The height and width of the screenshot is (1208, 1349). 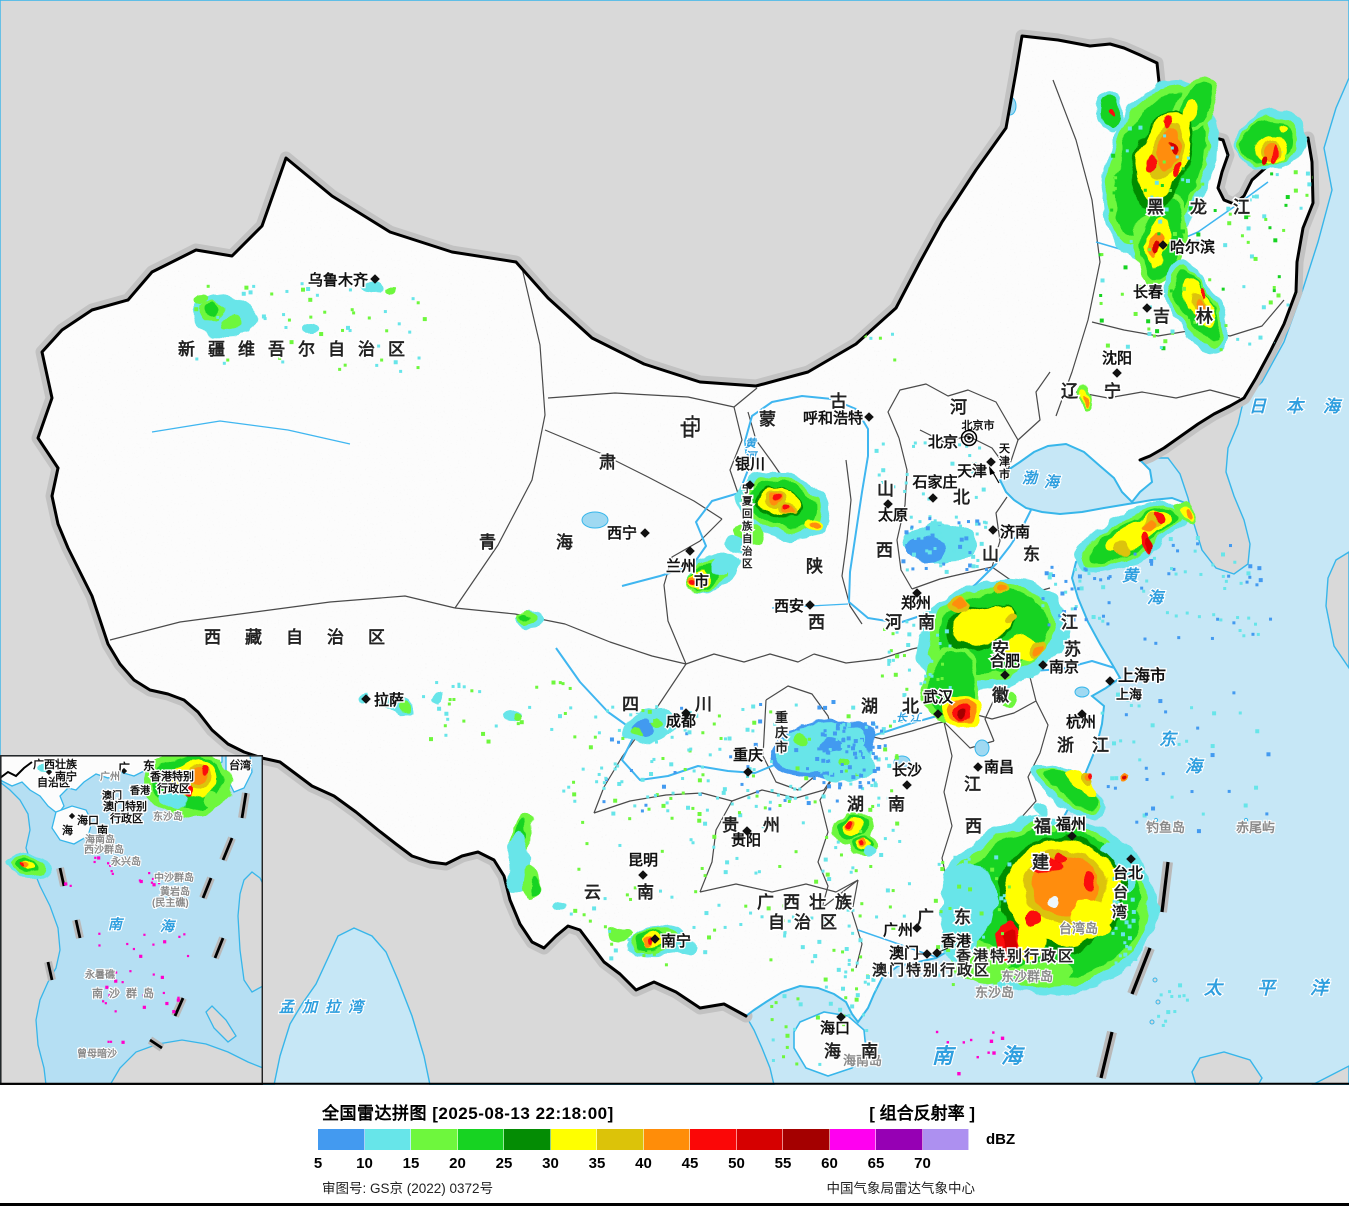 What do you see at coordinates (736, 1163) in the screenshot?
I see `colorbar-tick: 50` at bounding box center [736, 1163].